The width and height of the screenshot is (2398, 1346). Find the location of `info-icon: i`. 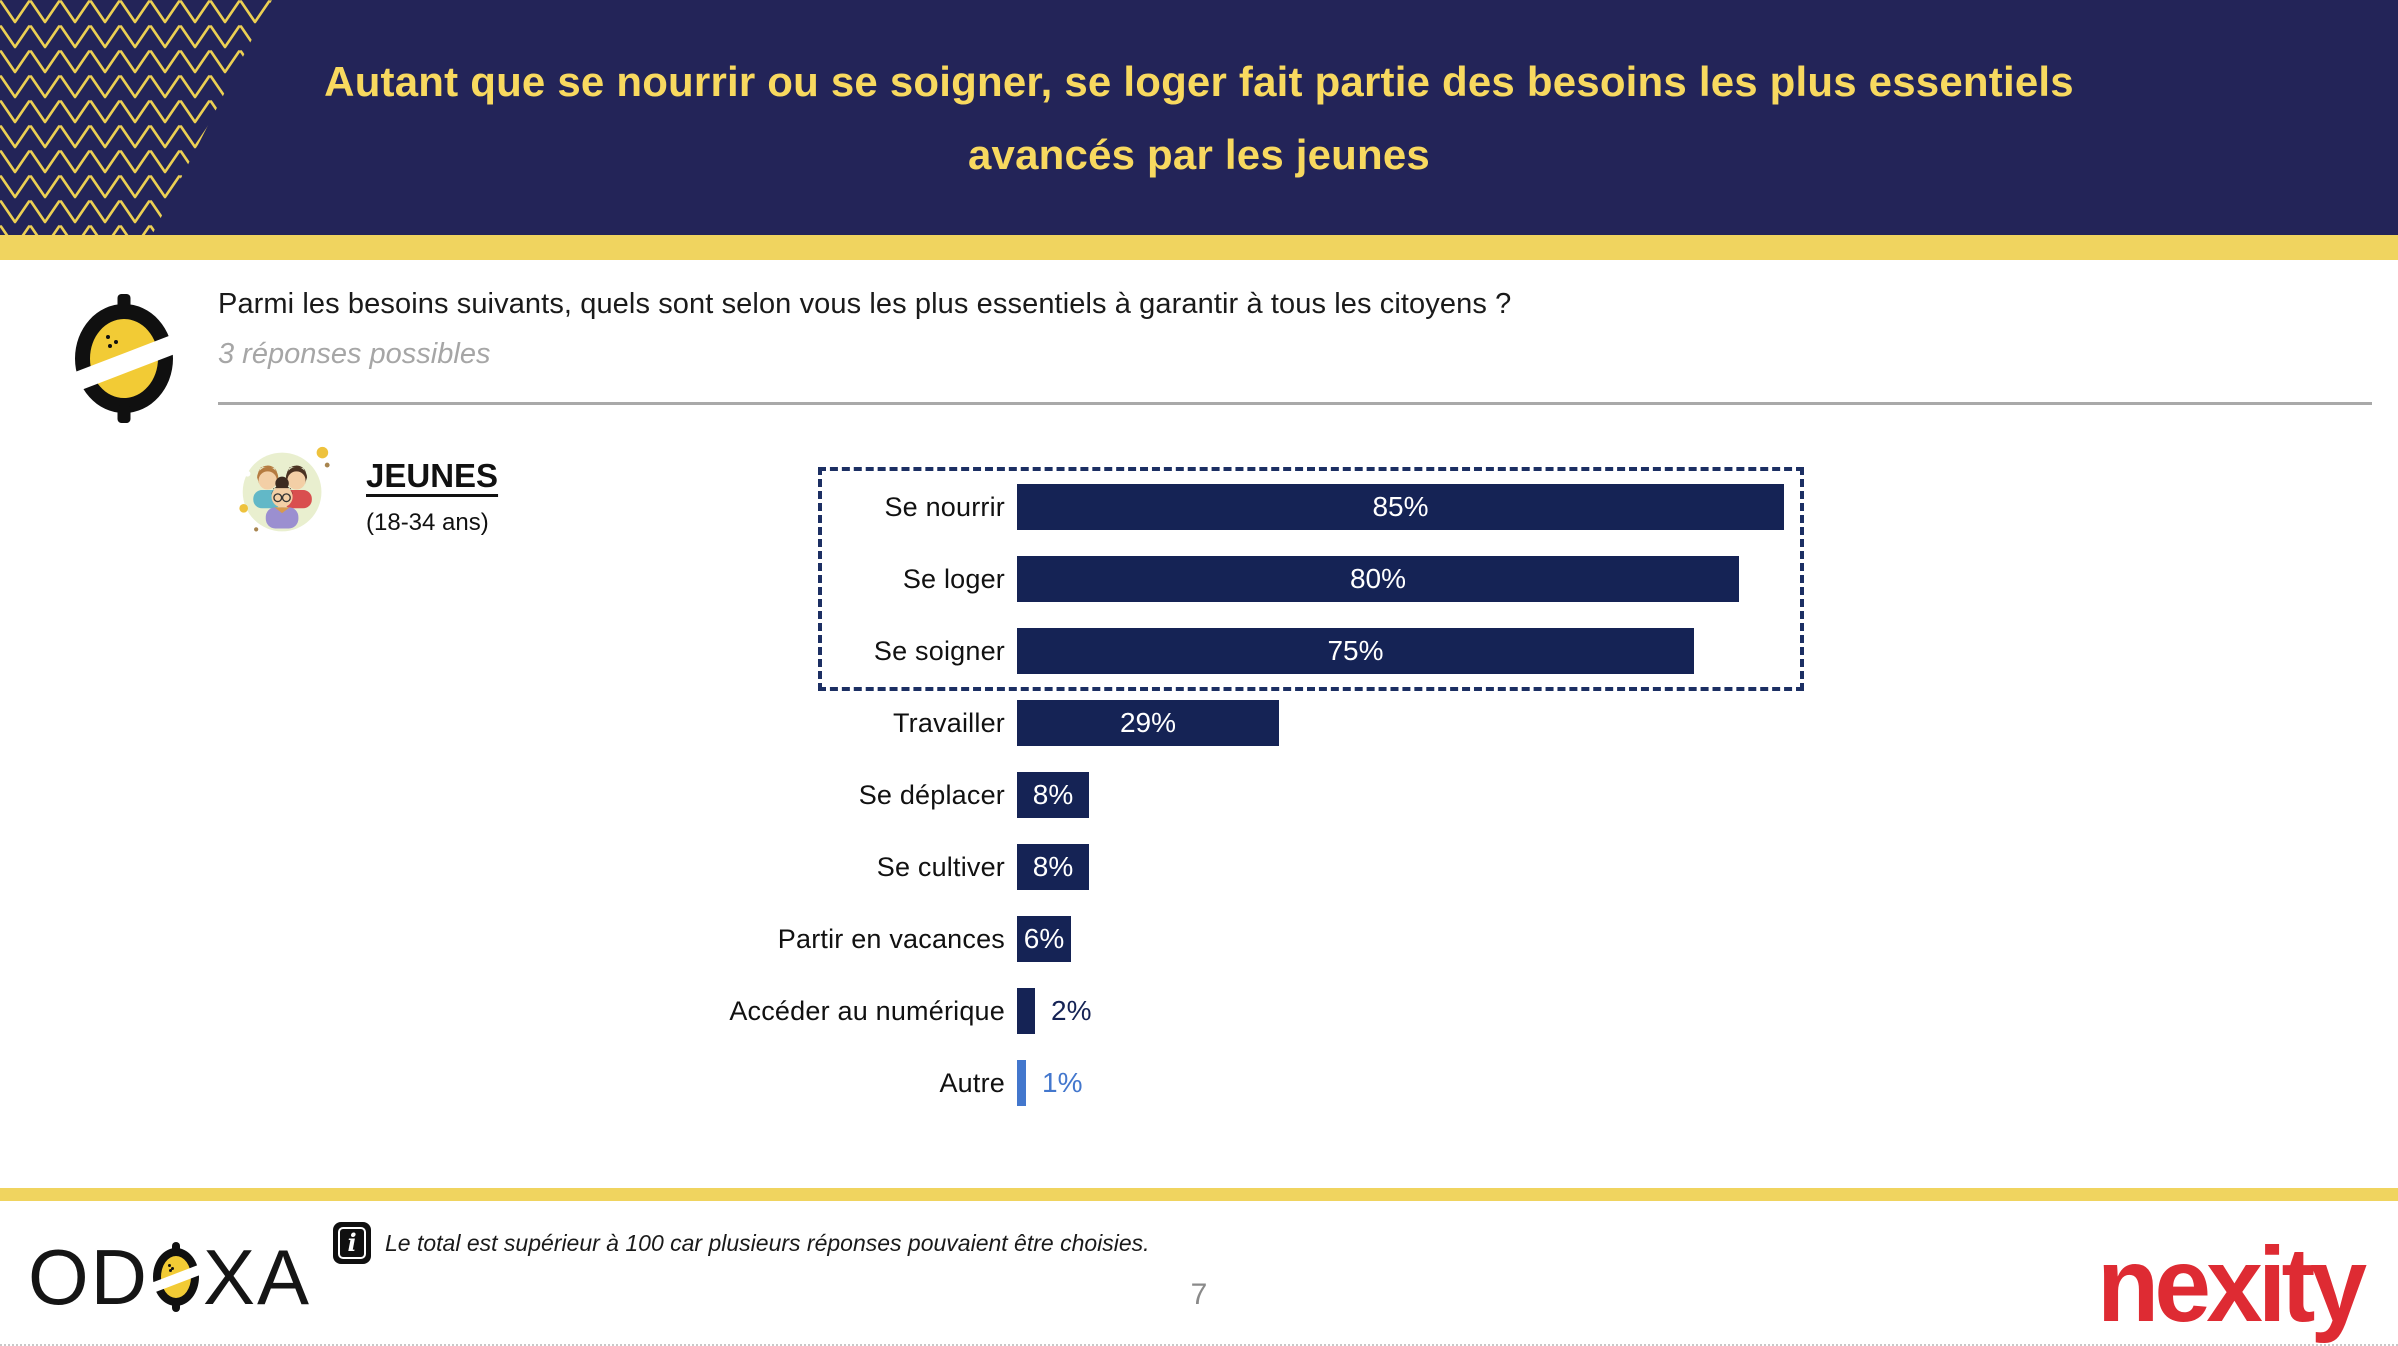

info-icon: i is located at coordinates (352, 1243).